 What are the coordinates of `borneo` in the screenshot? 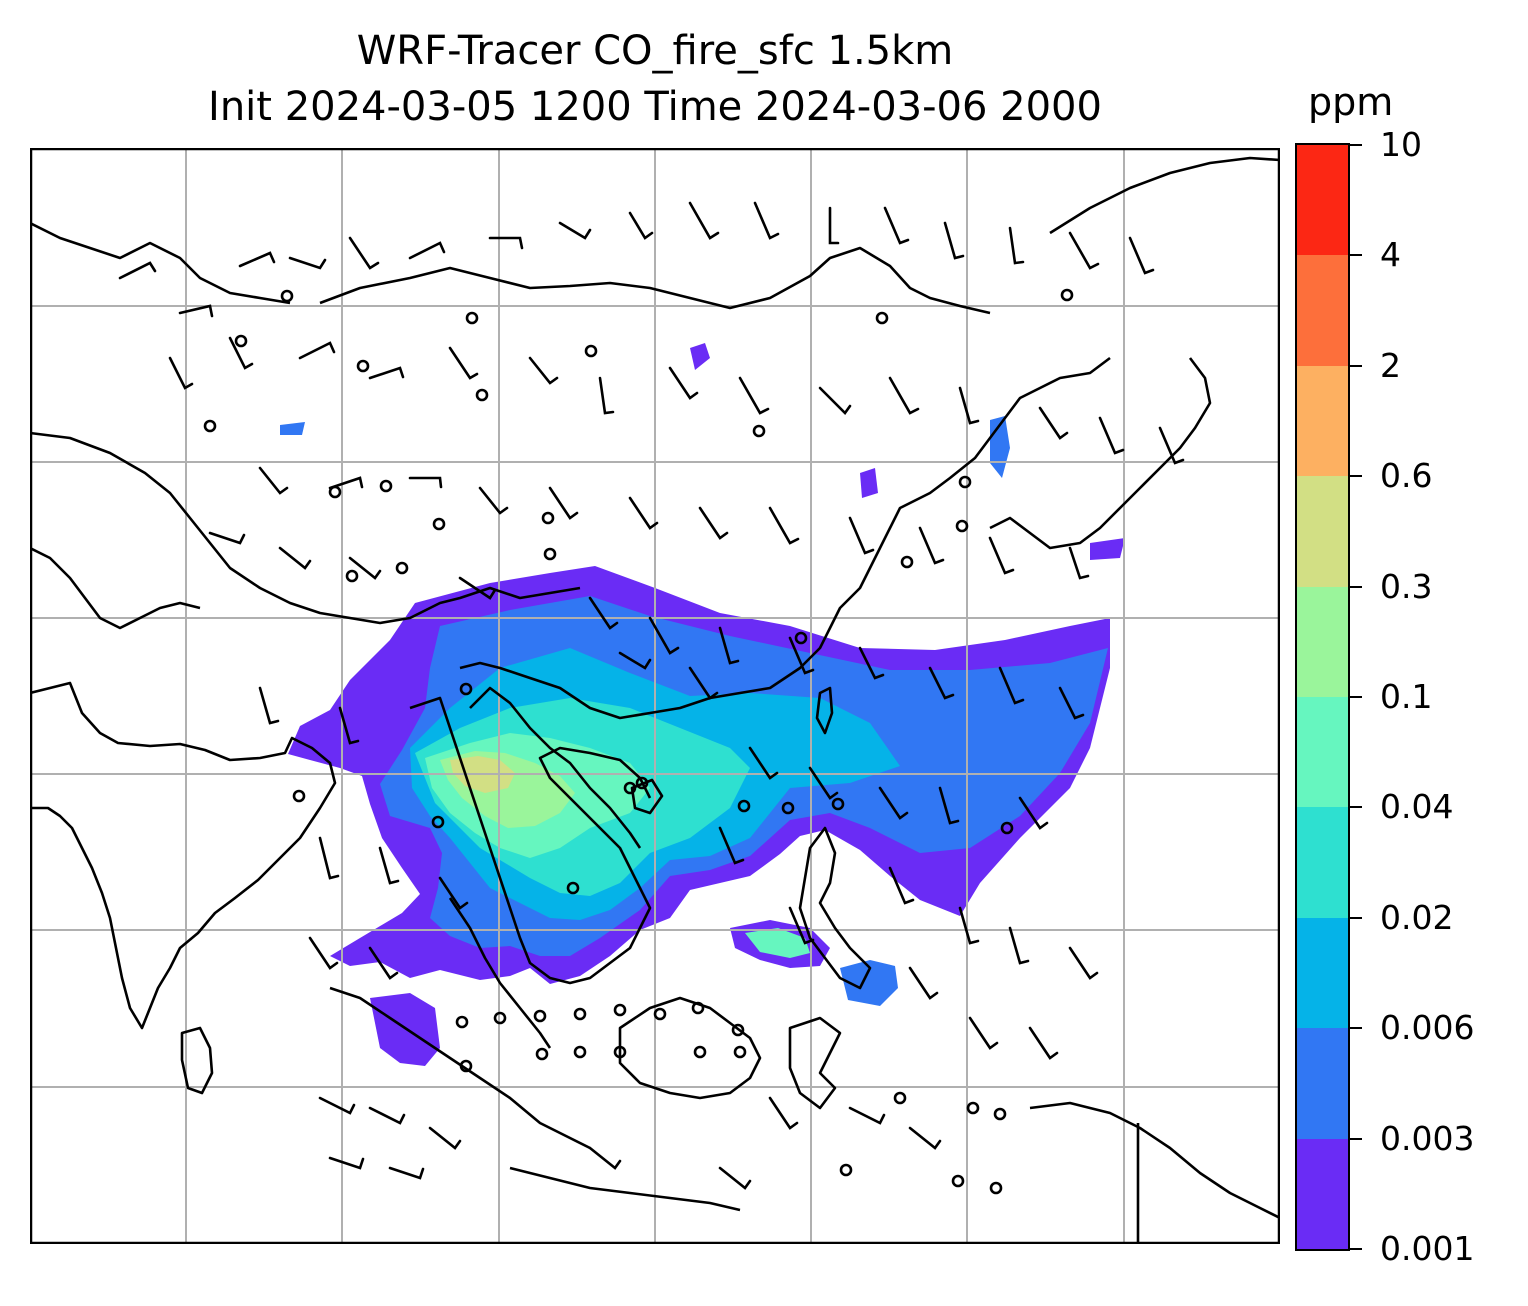 It's located at (690, 1048).